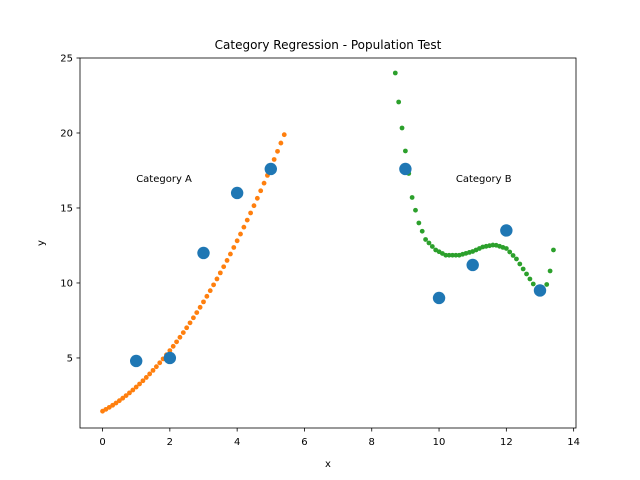 The height and width of the screenshot is (480, 640). I want to click on x-tick-label: 12, so click(506, 442).